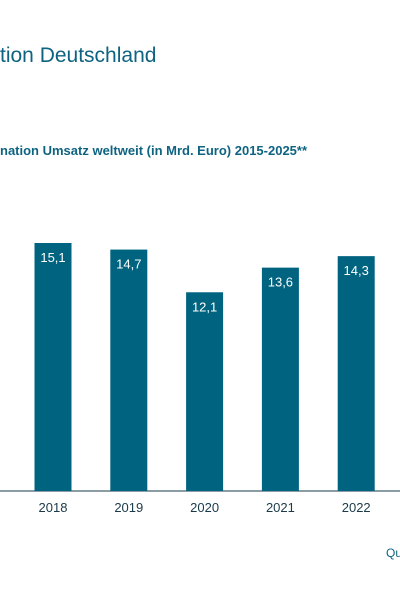 The image size is (400, 600). I want to click on bar-2019, so click(129, 370).